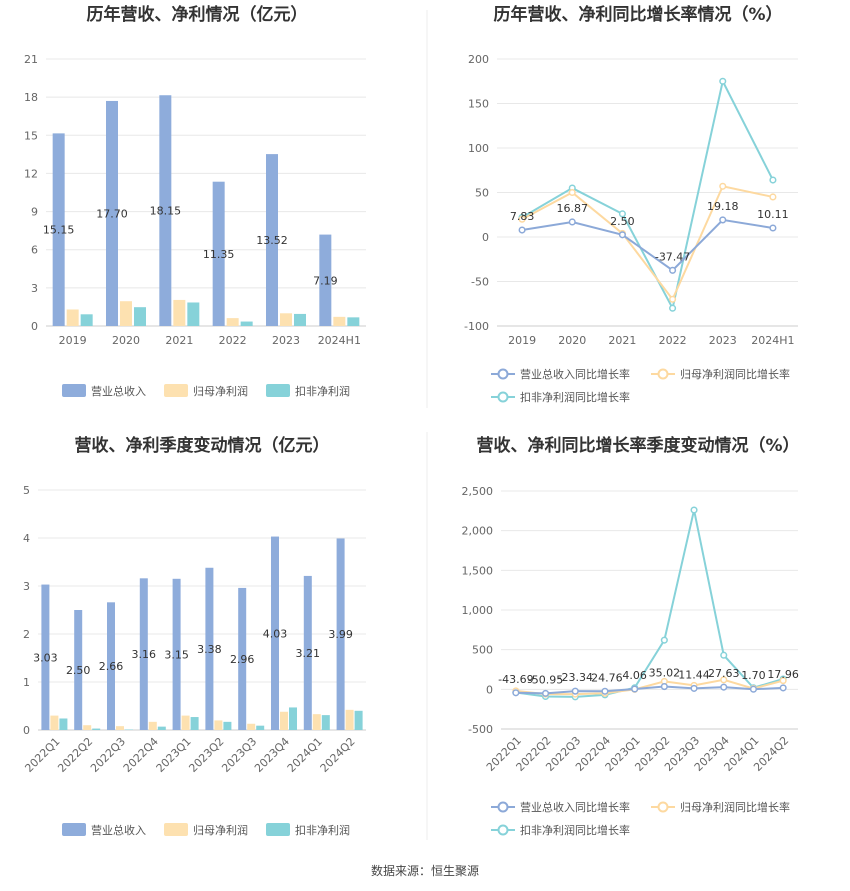 The image size is (850, 891). What do you see at coordinates (480, 282) in the screenshot?
I see `y-tick-label: -50` at bounding box center [480, 282].